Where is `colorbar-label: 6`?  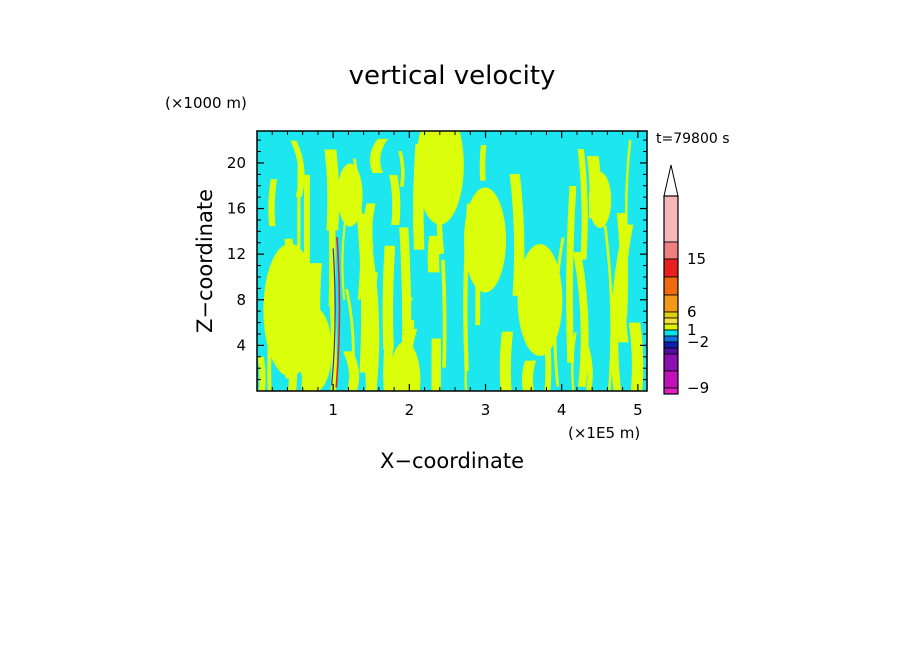
colorbar-label: 6 is located at coordinates (692, 312).